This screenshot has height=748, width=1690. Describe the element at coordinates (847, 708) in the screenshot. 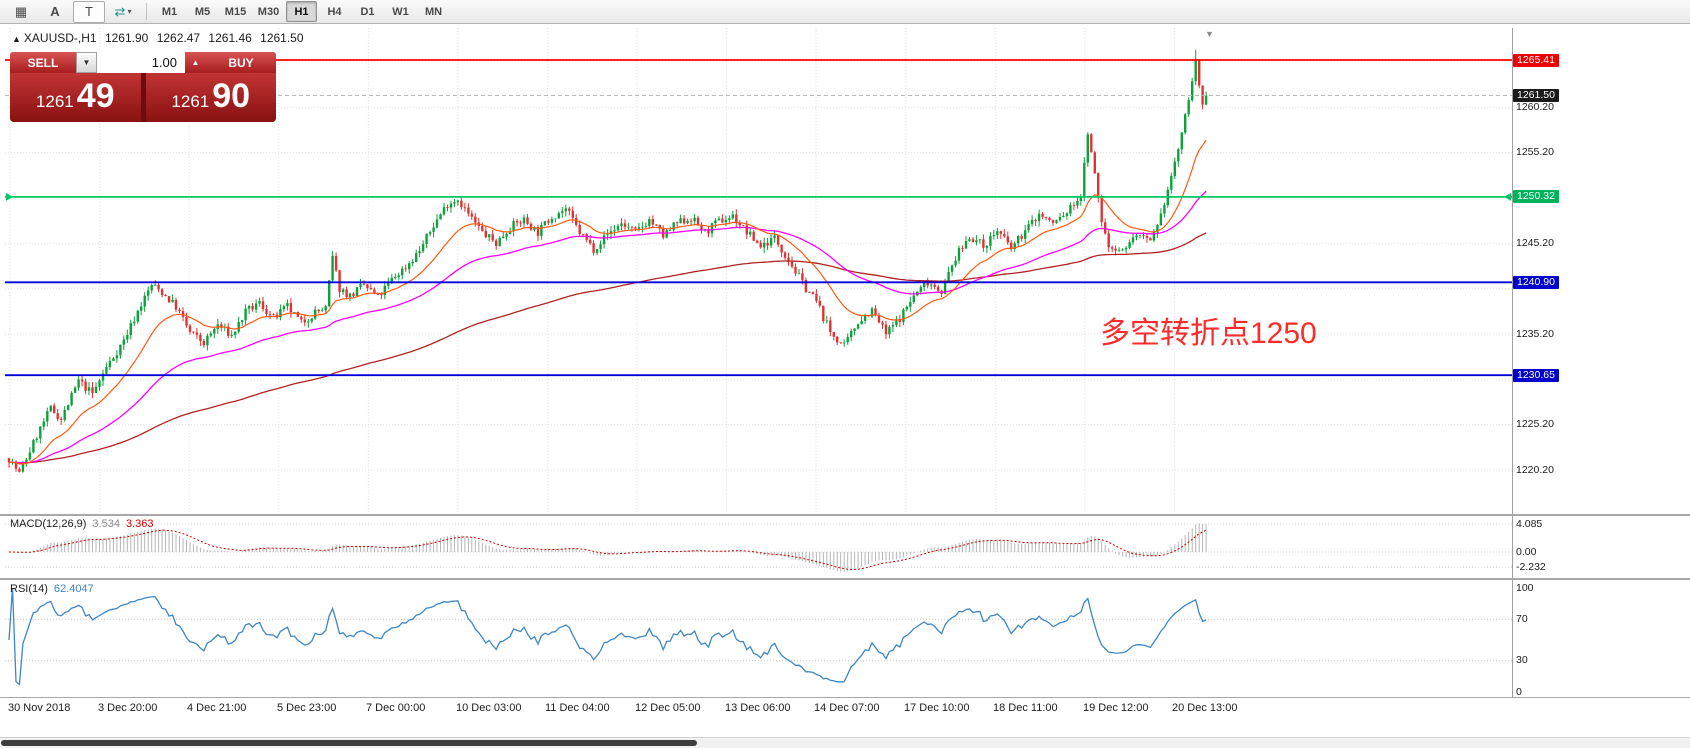

I see `time-axis-label: 14 Dec 07:00` at that location.